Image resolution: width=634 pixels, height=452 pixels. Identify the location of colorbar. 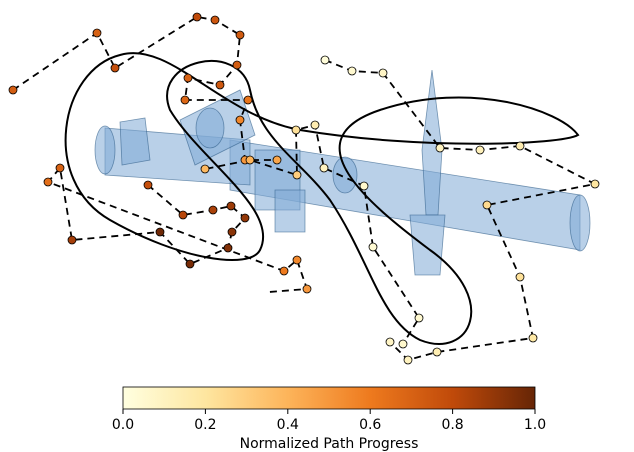
(329, 398).